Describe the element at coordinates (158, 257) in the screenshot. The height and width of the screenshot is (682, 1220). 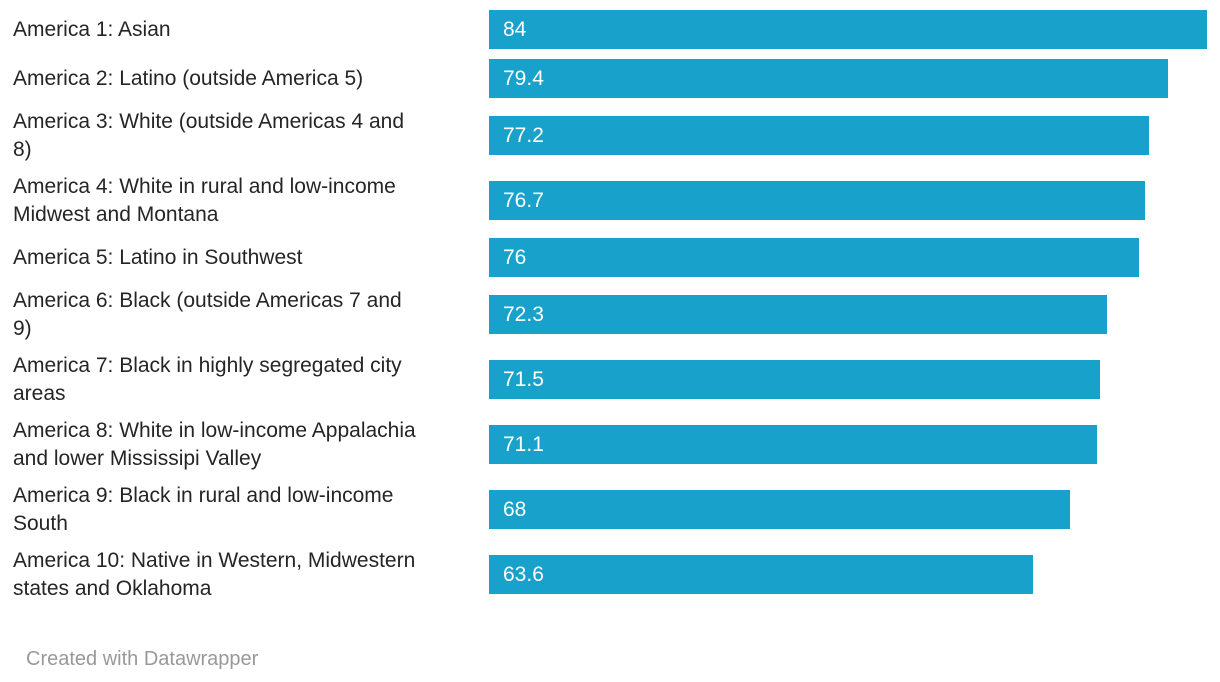
I see `category-label-line: America 5: Latino in Southwest` at that location.